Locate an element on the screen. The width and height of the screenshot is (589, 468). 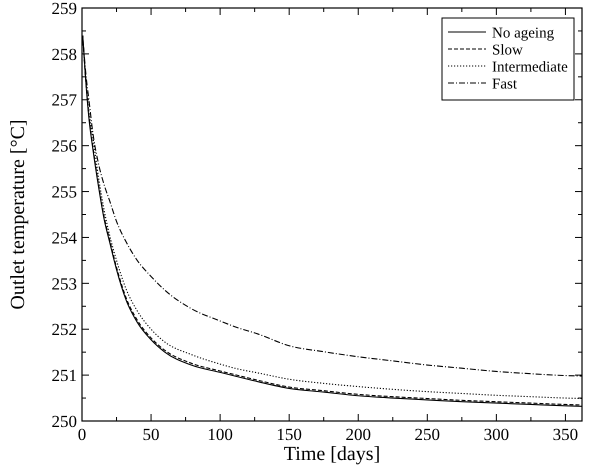
x-tick-label: 100 is located at coordinates (220, 434).